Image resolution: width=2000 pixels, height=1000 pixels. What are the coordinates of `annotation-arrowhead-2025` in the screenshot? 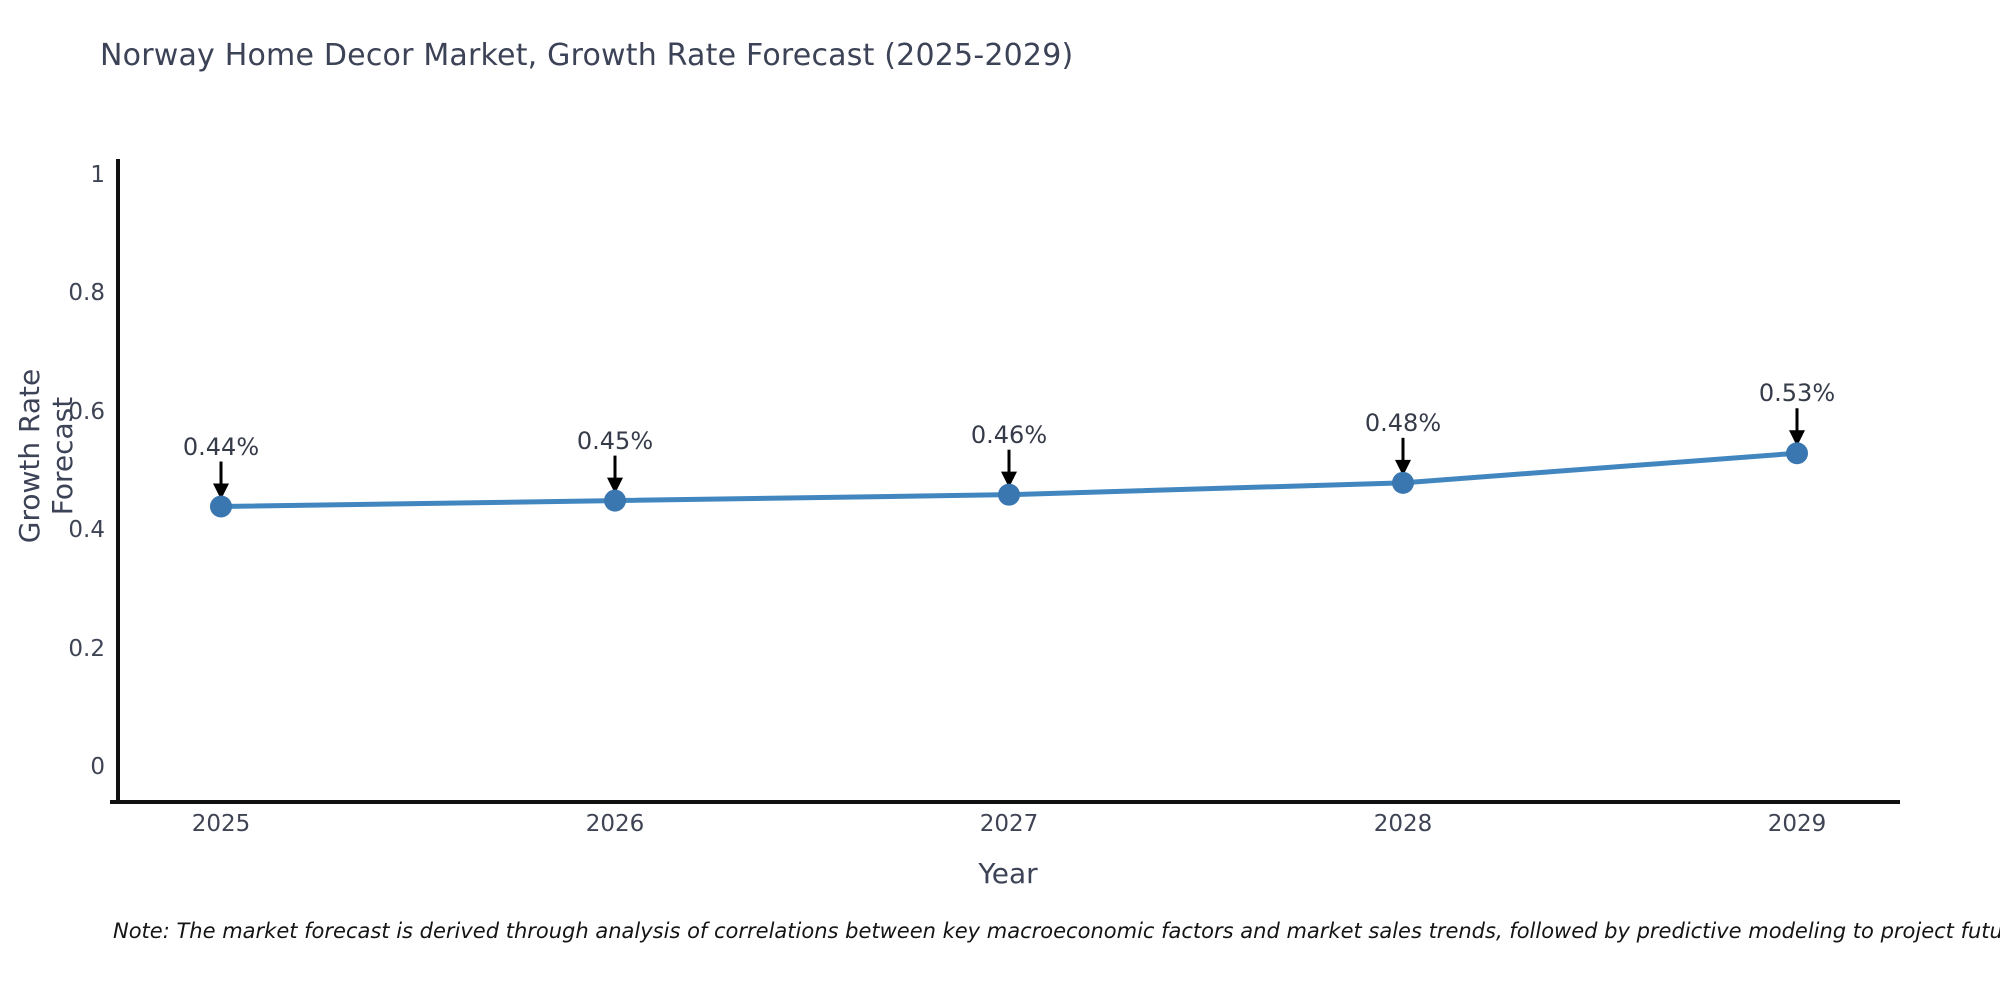 It's located at (221, 491).